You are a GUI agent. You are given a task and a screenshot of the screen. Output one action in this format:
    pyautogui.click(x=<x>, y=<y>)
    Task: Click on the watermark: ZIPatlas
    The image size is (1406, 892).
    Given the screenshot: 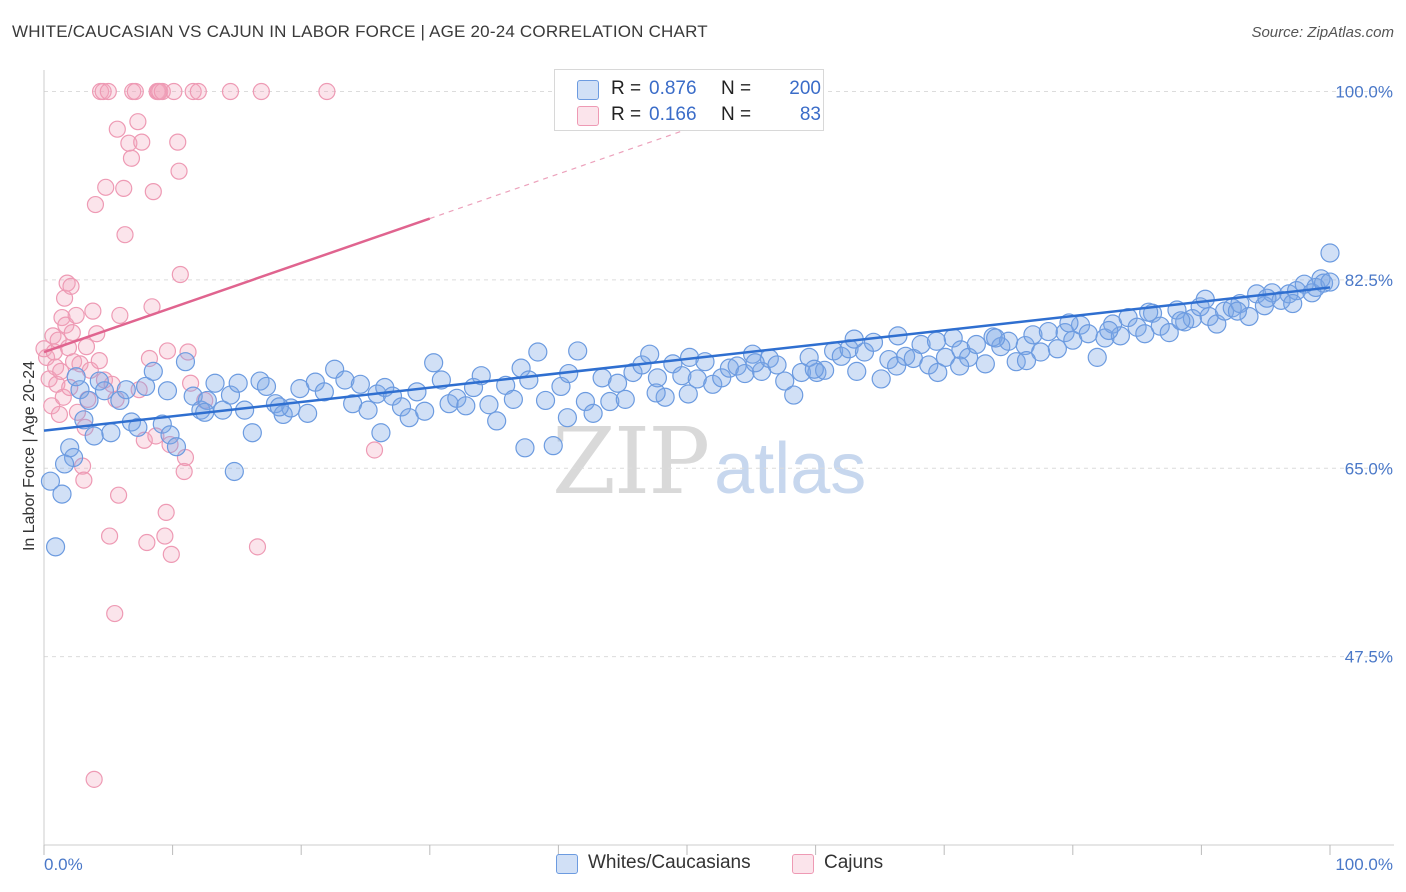 What is the action you would take?
    pyautogui.click(x=709, y=461)
    